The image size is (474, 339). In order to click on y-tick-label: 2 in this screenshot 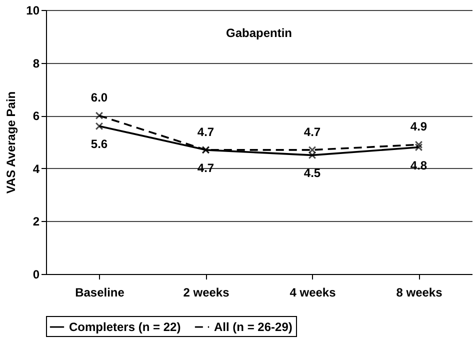, I will do `click(36, 221)`.